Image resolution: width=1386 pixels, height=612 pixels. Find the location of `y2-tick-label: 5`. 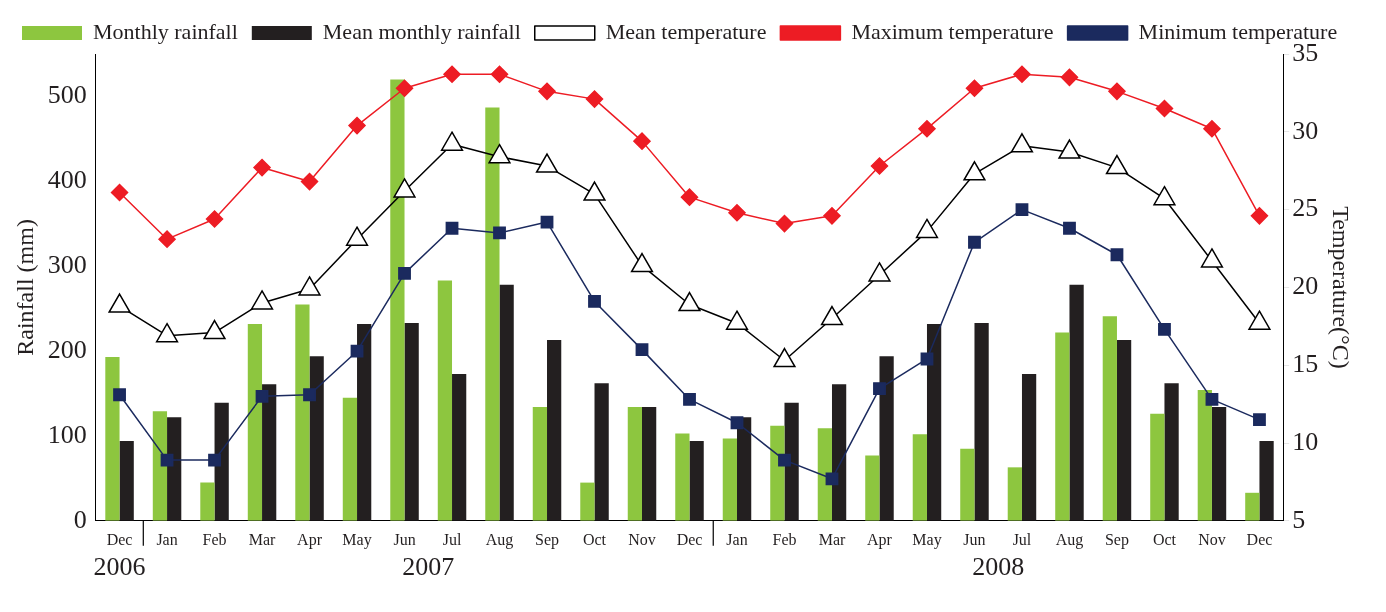

y2-tick-label: 5 is located at coordinates (1299, 519).